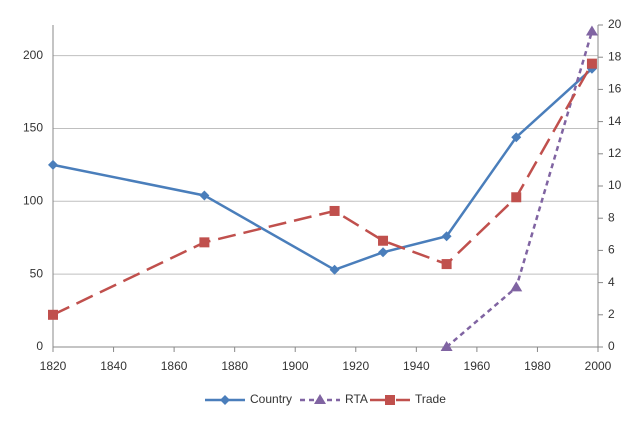 Image resolution: width=640 pixels, height=424 pixels. I want to click on y2-tick-label: 12, so click(615, 153).